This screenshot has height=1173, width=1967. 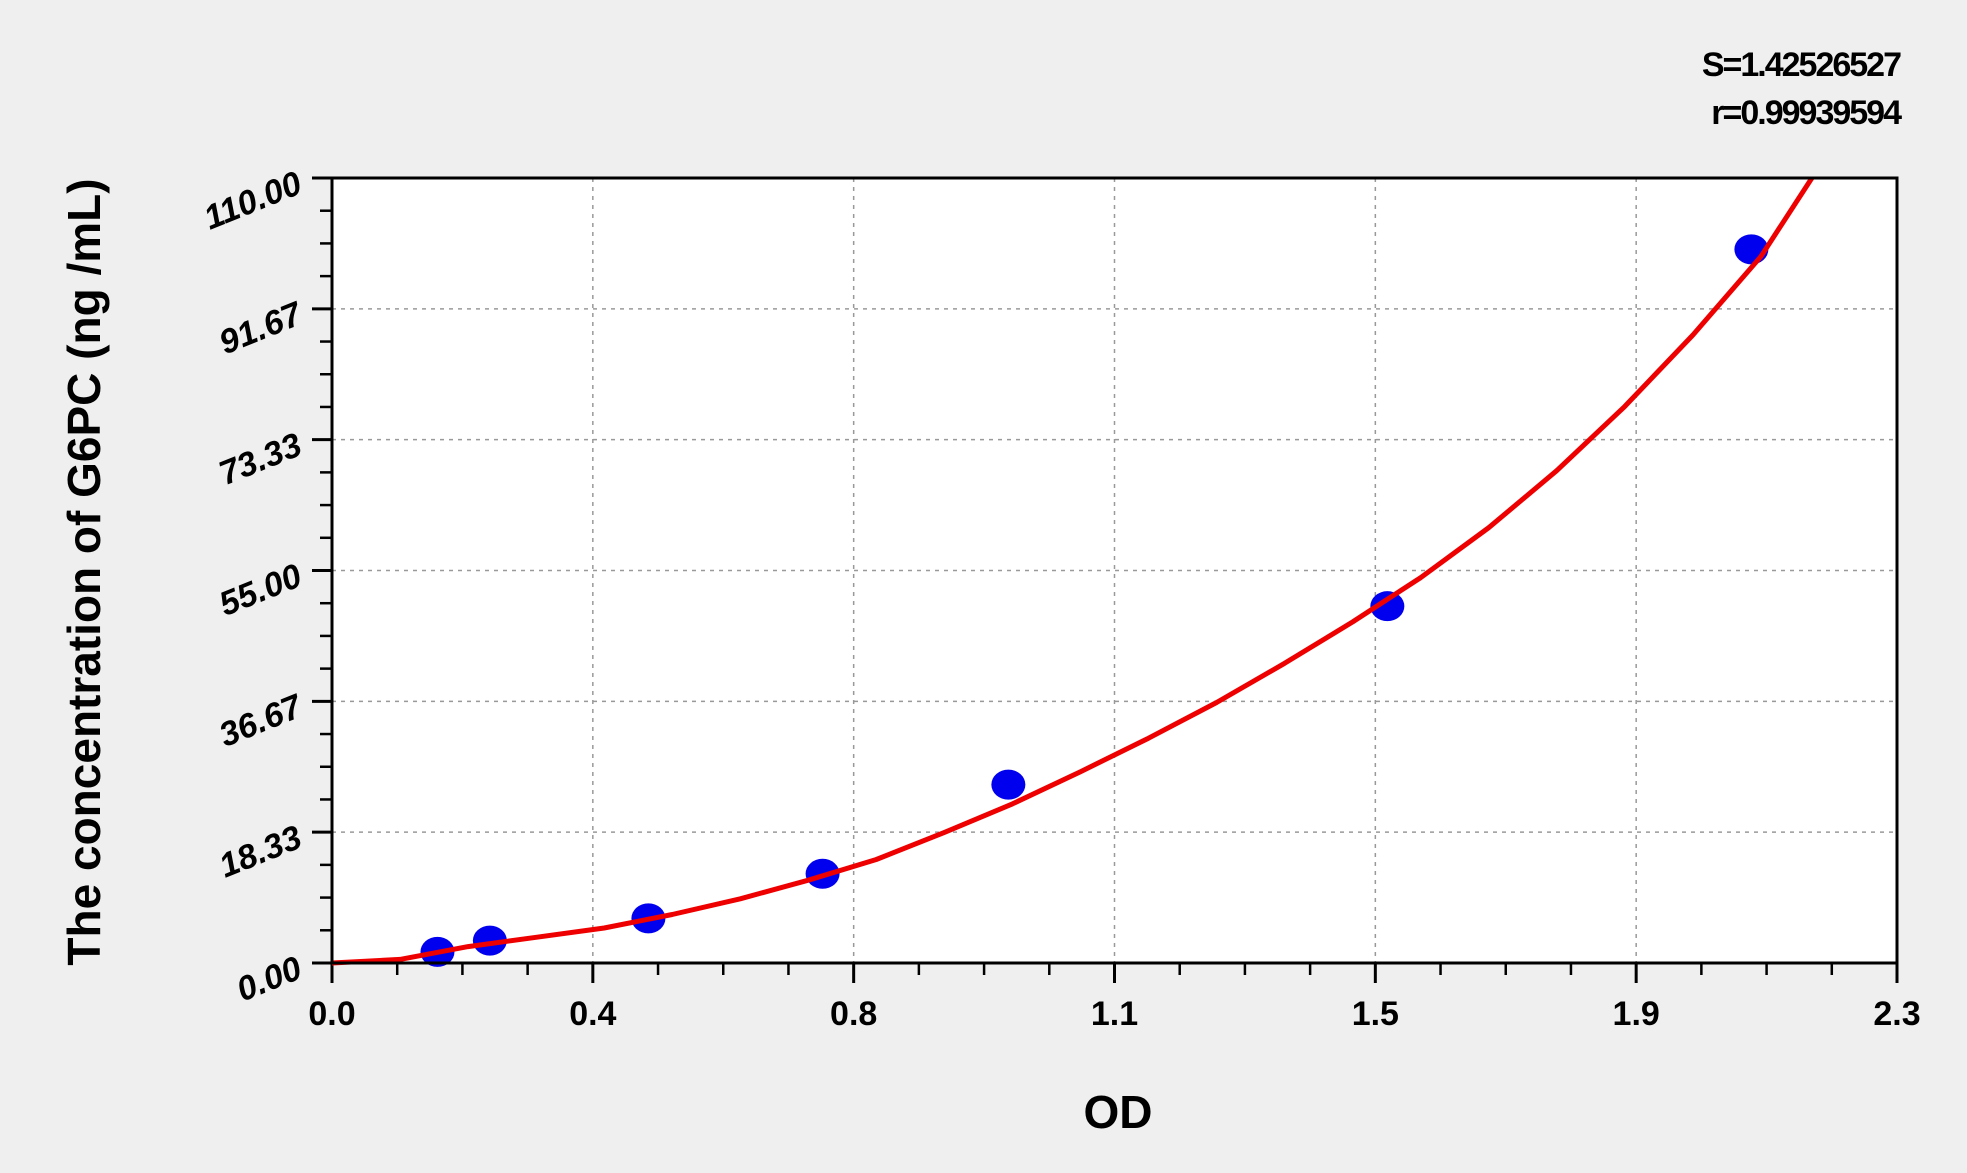 I want to click on y-tick-label: 55.00, so click(x=260, y=590).